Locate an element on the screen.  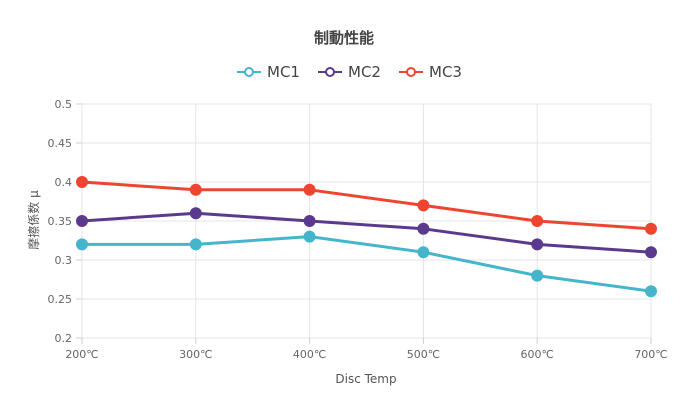
y-axis-title: 摩擦係数 μ is located at coordinates (33, 220).